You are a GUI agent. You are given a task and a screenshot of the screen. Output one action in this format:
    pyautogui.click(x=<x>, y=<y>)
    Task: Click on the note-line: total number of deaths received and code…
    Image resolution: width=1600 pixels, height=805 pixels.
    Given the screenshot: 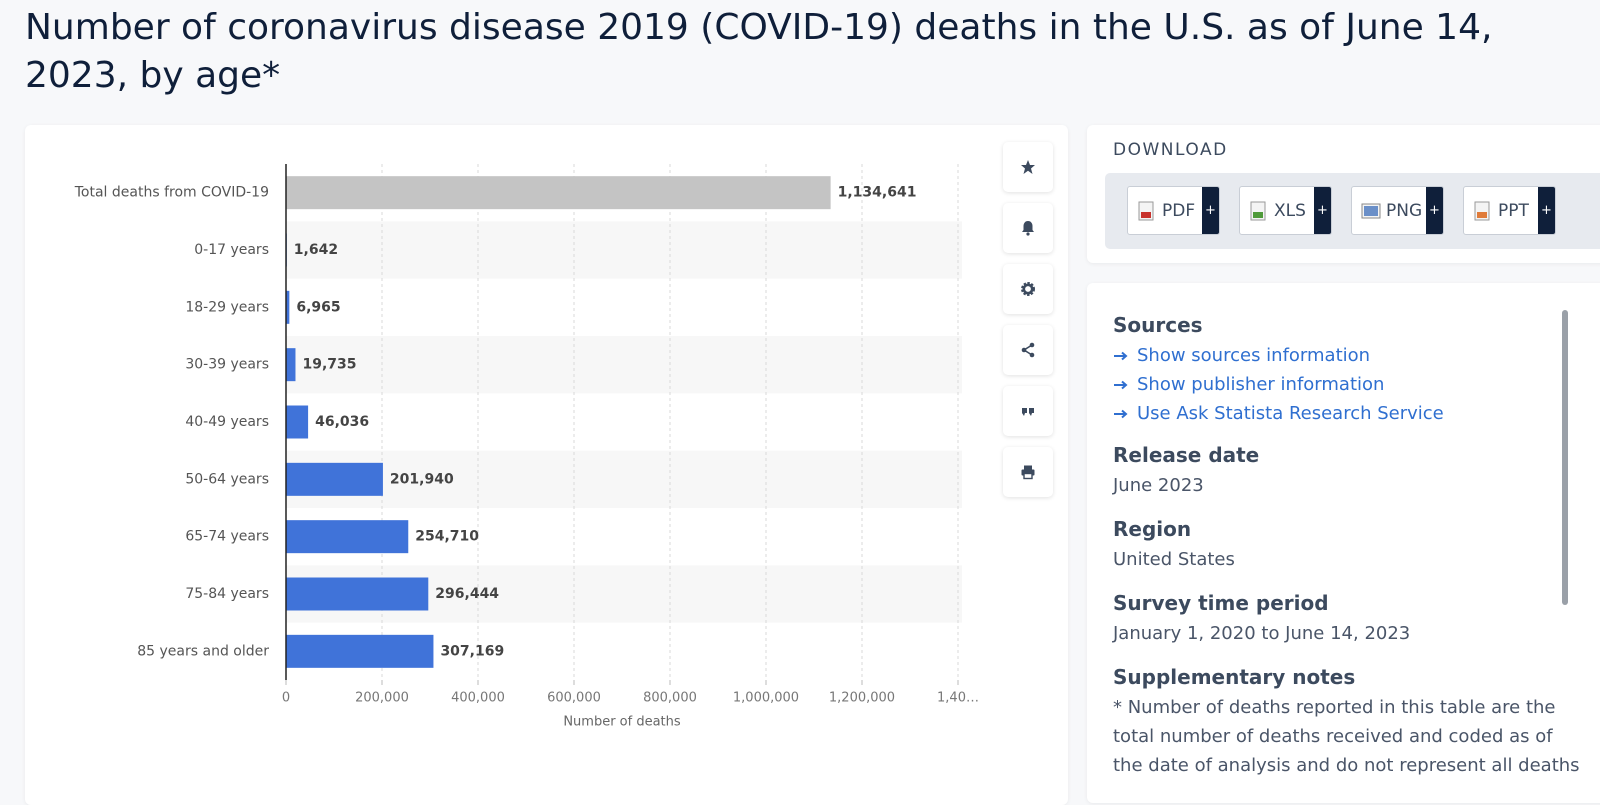 What is the action you would take?
    pyautogui.click(x=1346, y=736)
    